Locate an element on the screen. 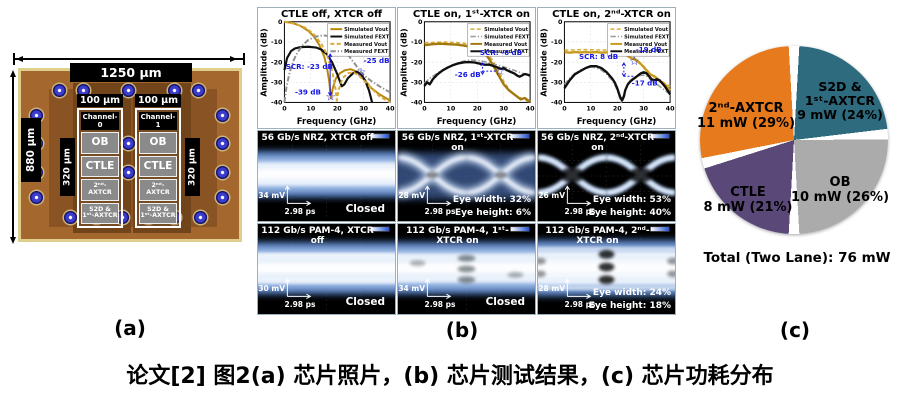 Image resolution: width=900 pixels, height=411 pixels. eye-width-value: Eye width: 53% is located at coordinates (631, 200).